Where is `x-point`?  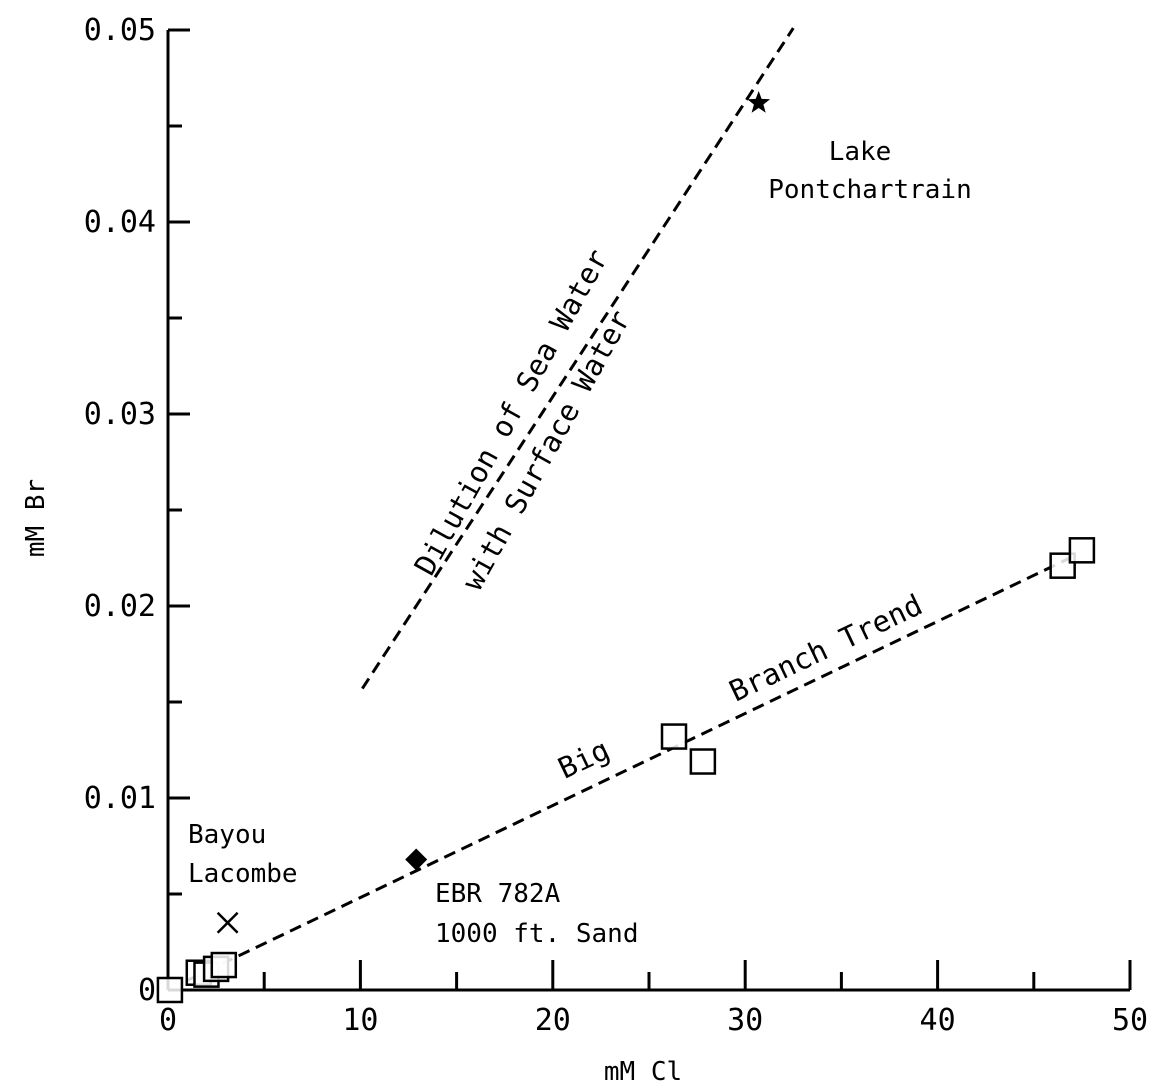
x-point is located at coordinates (227, 922).